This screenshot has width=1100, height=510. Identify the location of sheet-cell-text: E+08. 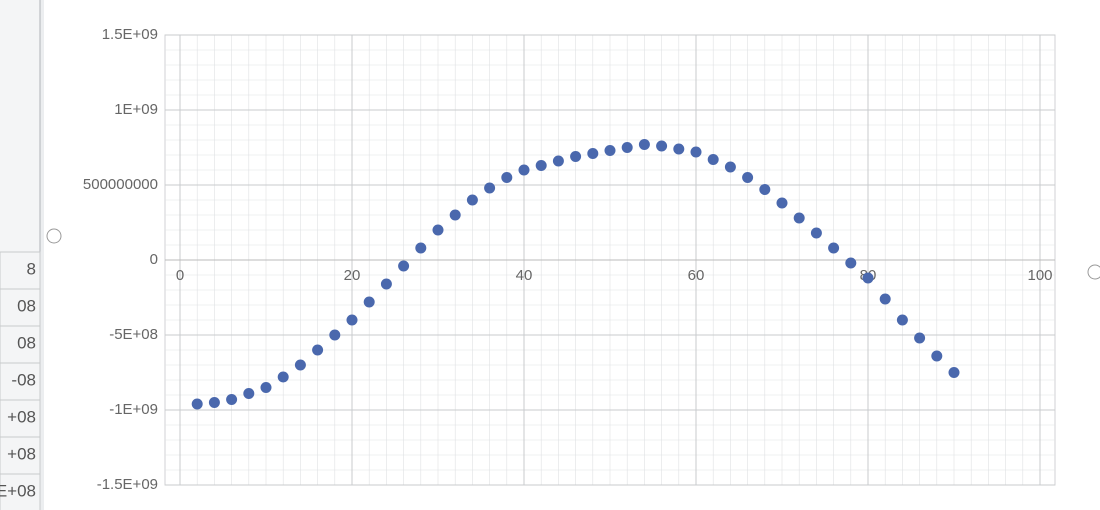
(18, 490).